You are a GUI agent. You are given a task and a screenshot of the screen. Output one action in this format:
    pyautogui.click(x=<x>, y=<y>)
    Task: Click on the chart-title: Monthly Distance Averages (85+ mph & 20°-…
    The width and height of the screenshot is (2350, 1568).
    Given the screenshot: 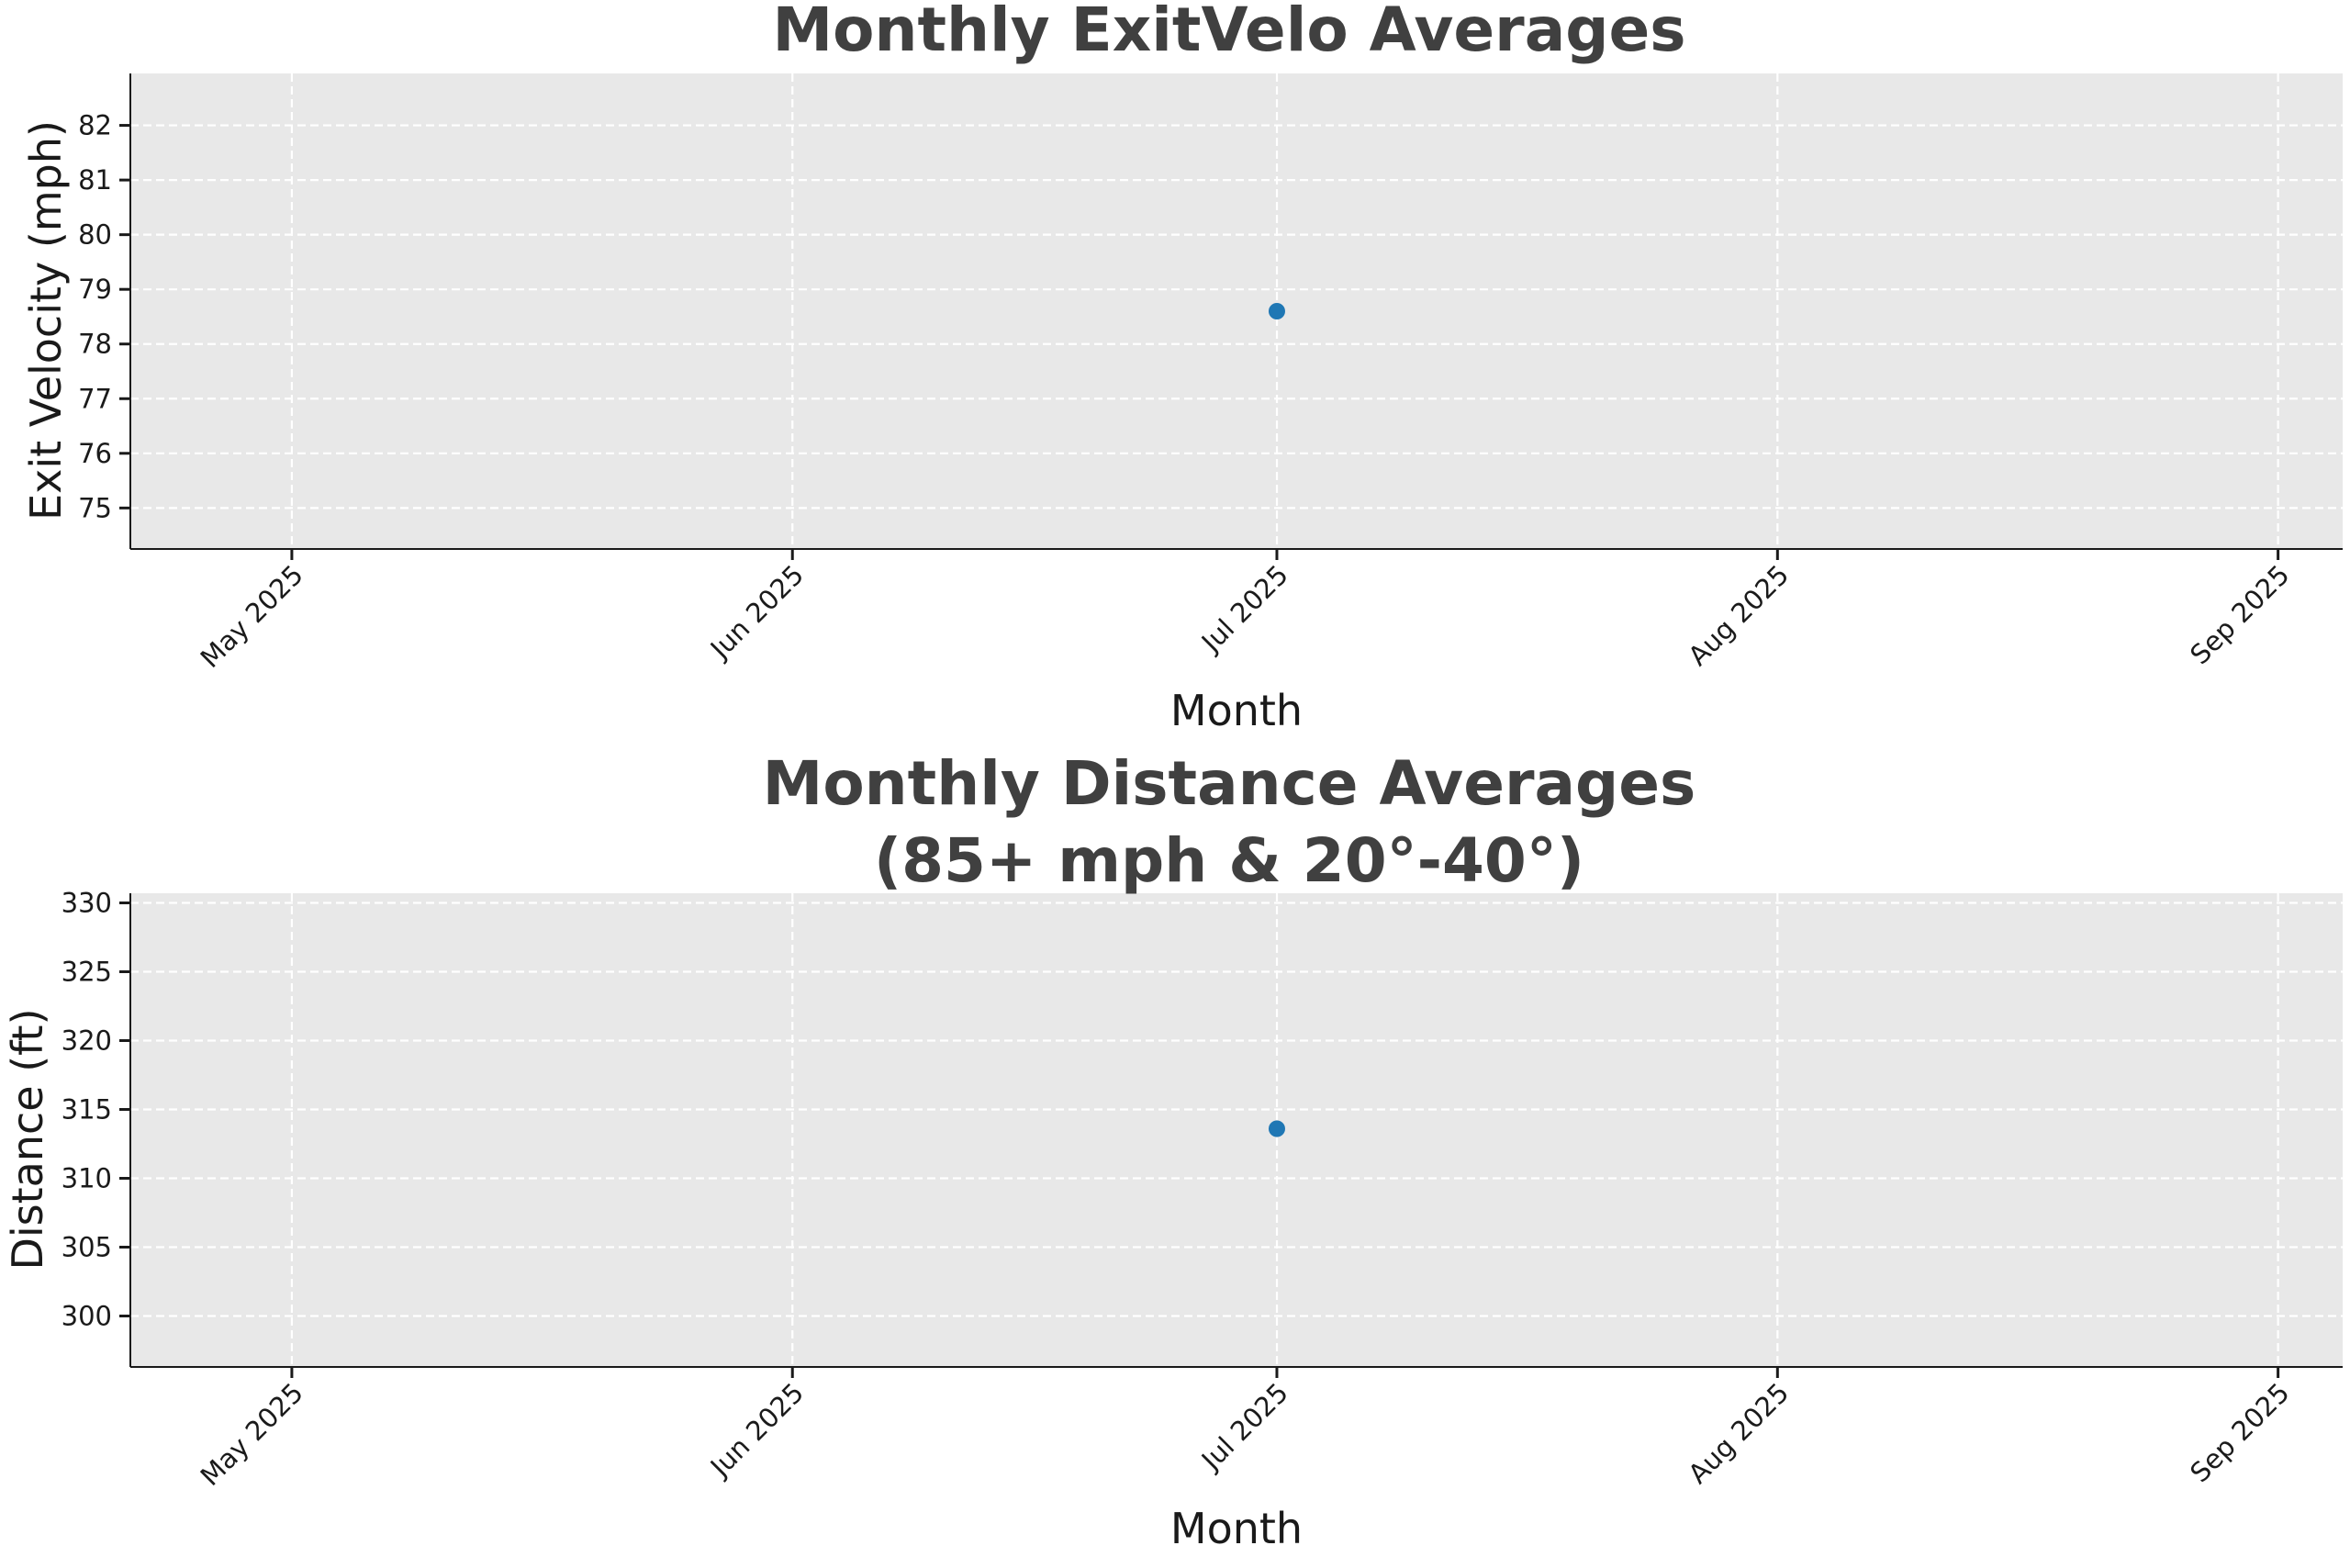 What is the action you would take?
    pyautogui.click(x=1229, y=822)
    